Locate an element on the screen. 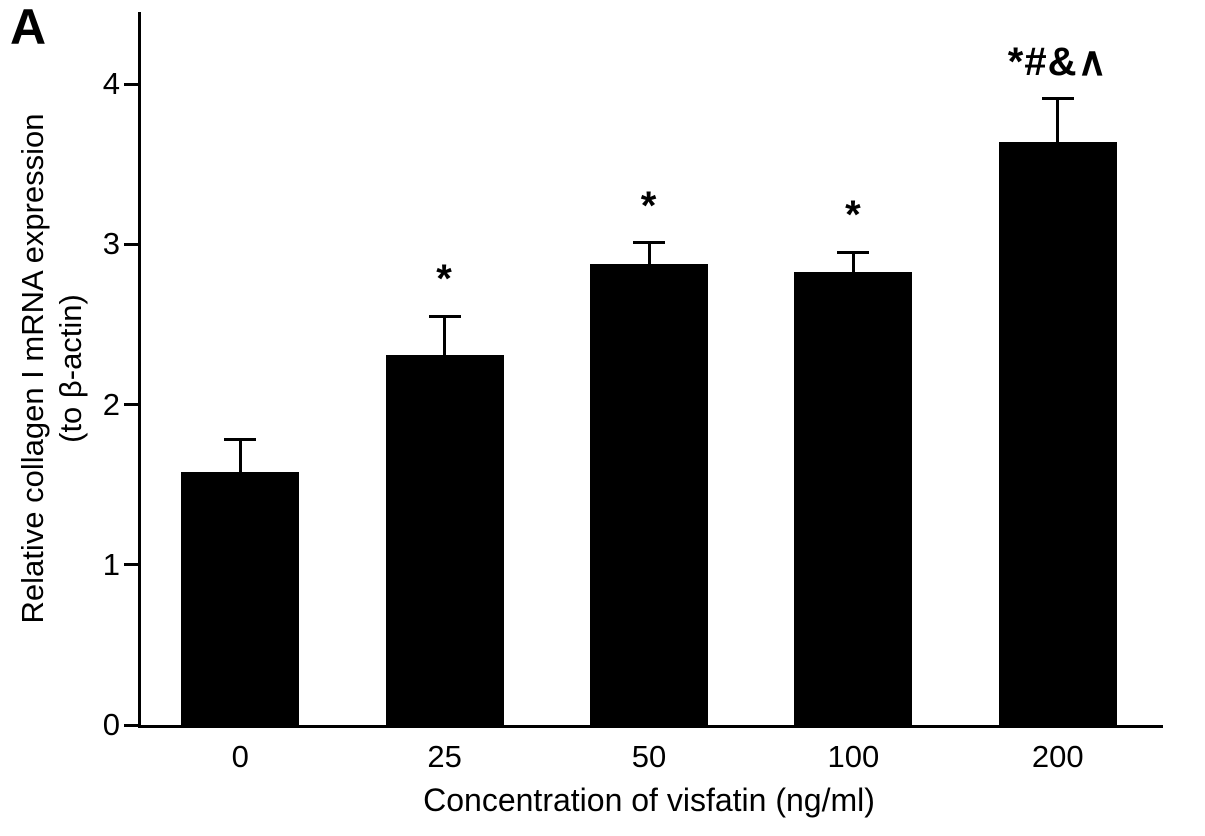 Image resolution: width=1205 pixels, height=836 pixels. y-axis-tick-label: 1 is located at coordinates (111, 564).